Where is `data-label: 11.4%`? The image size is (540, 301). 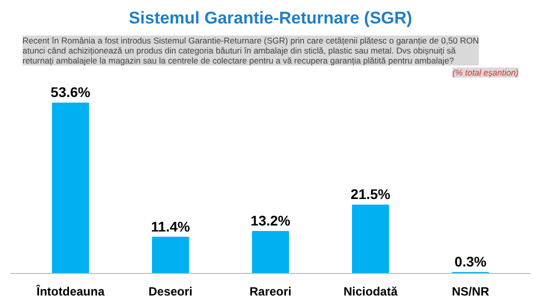 data-label: 11.4% is located at coordinates (171, 226).